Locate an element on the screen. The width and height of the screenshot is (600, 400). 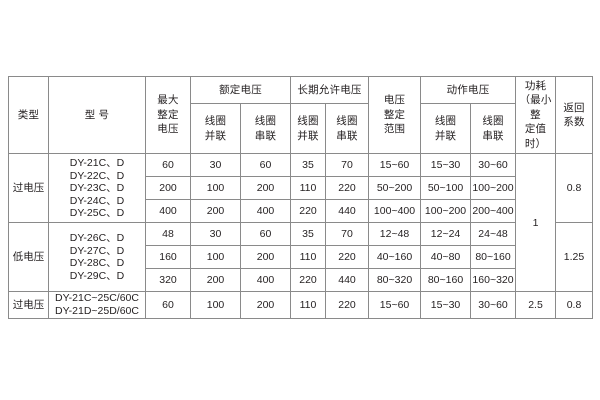
table-row: 320 200 400 220 440 80~320 80~160 160~320 is located at coordinates (301, 280).